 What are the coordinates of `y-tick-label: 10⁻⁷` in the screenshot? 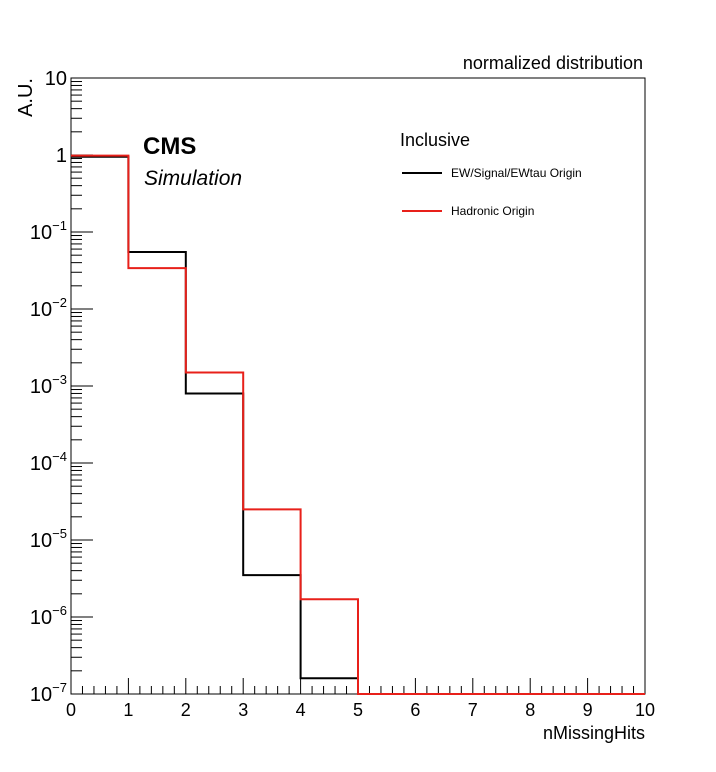 It's located at (48, 693).